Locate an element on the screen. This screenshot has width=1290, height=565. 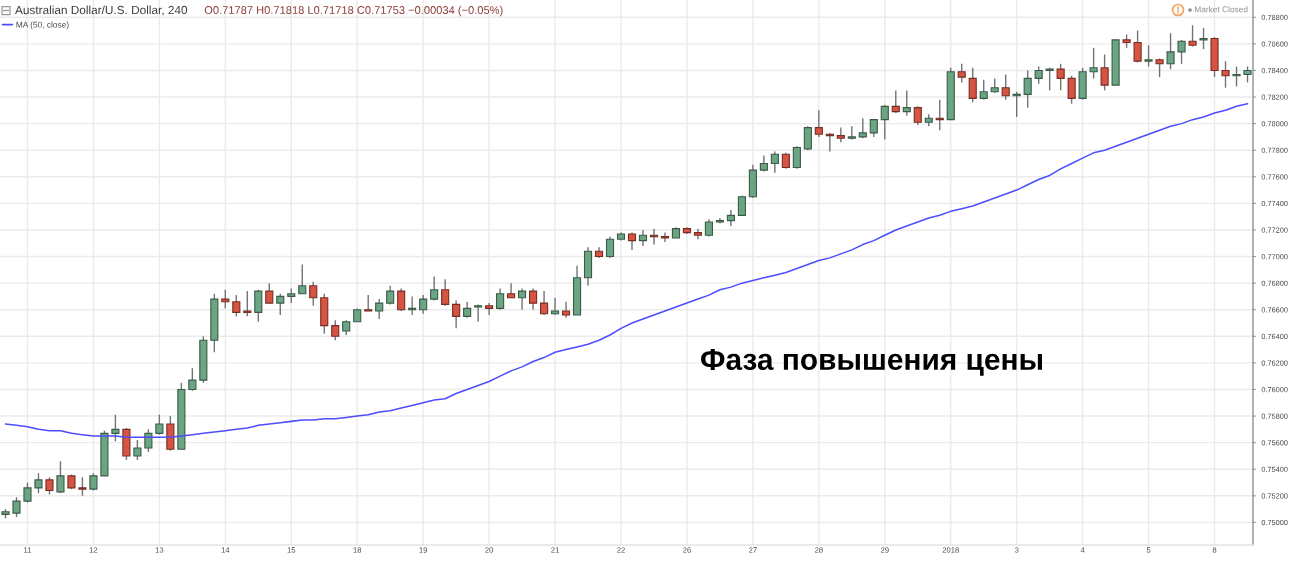
chart-subtitle: O0.71787 H0.71818 L0.71718 C0.71753 −0.00034 (−0.05%) is located at coordinates (353, 11).